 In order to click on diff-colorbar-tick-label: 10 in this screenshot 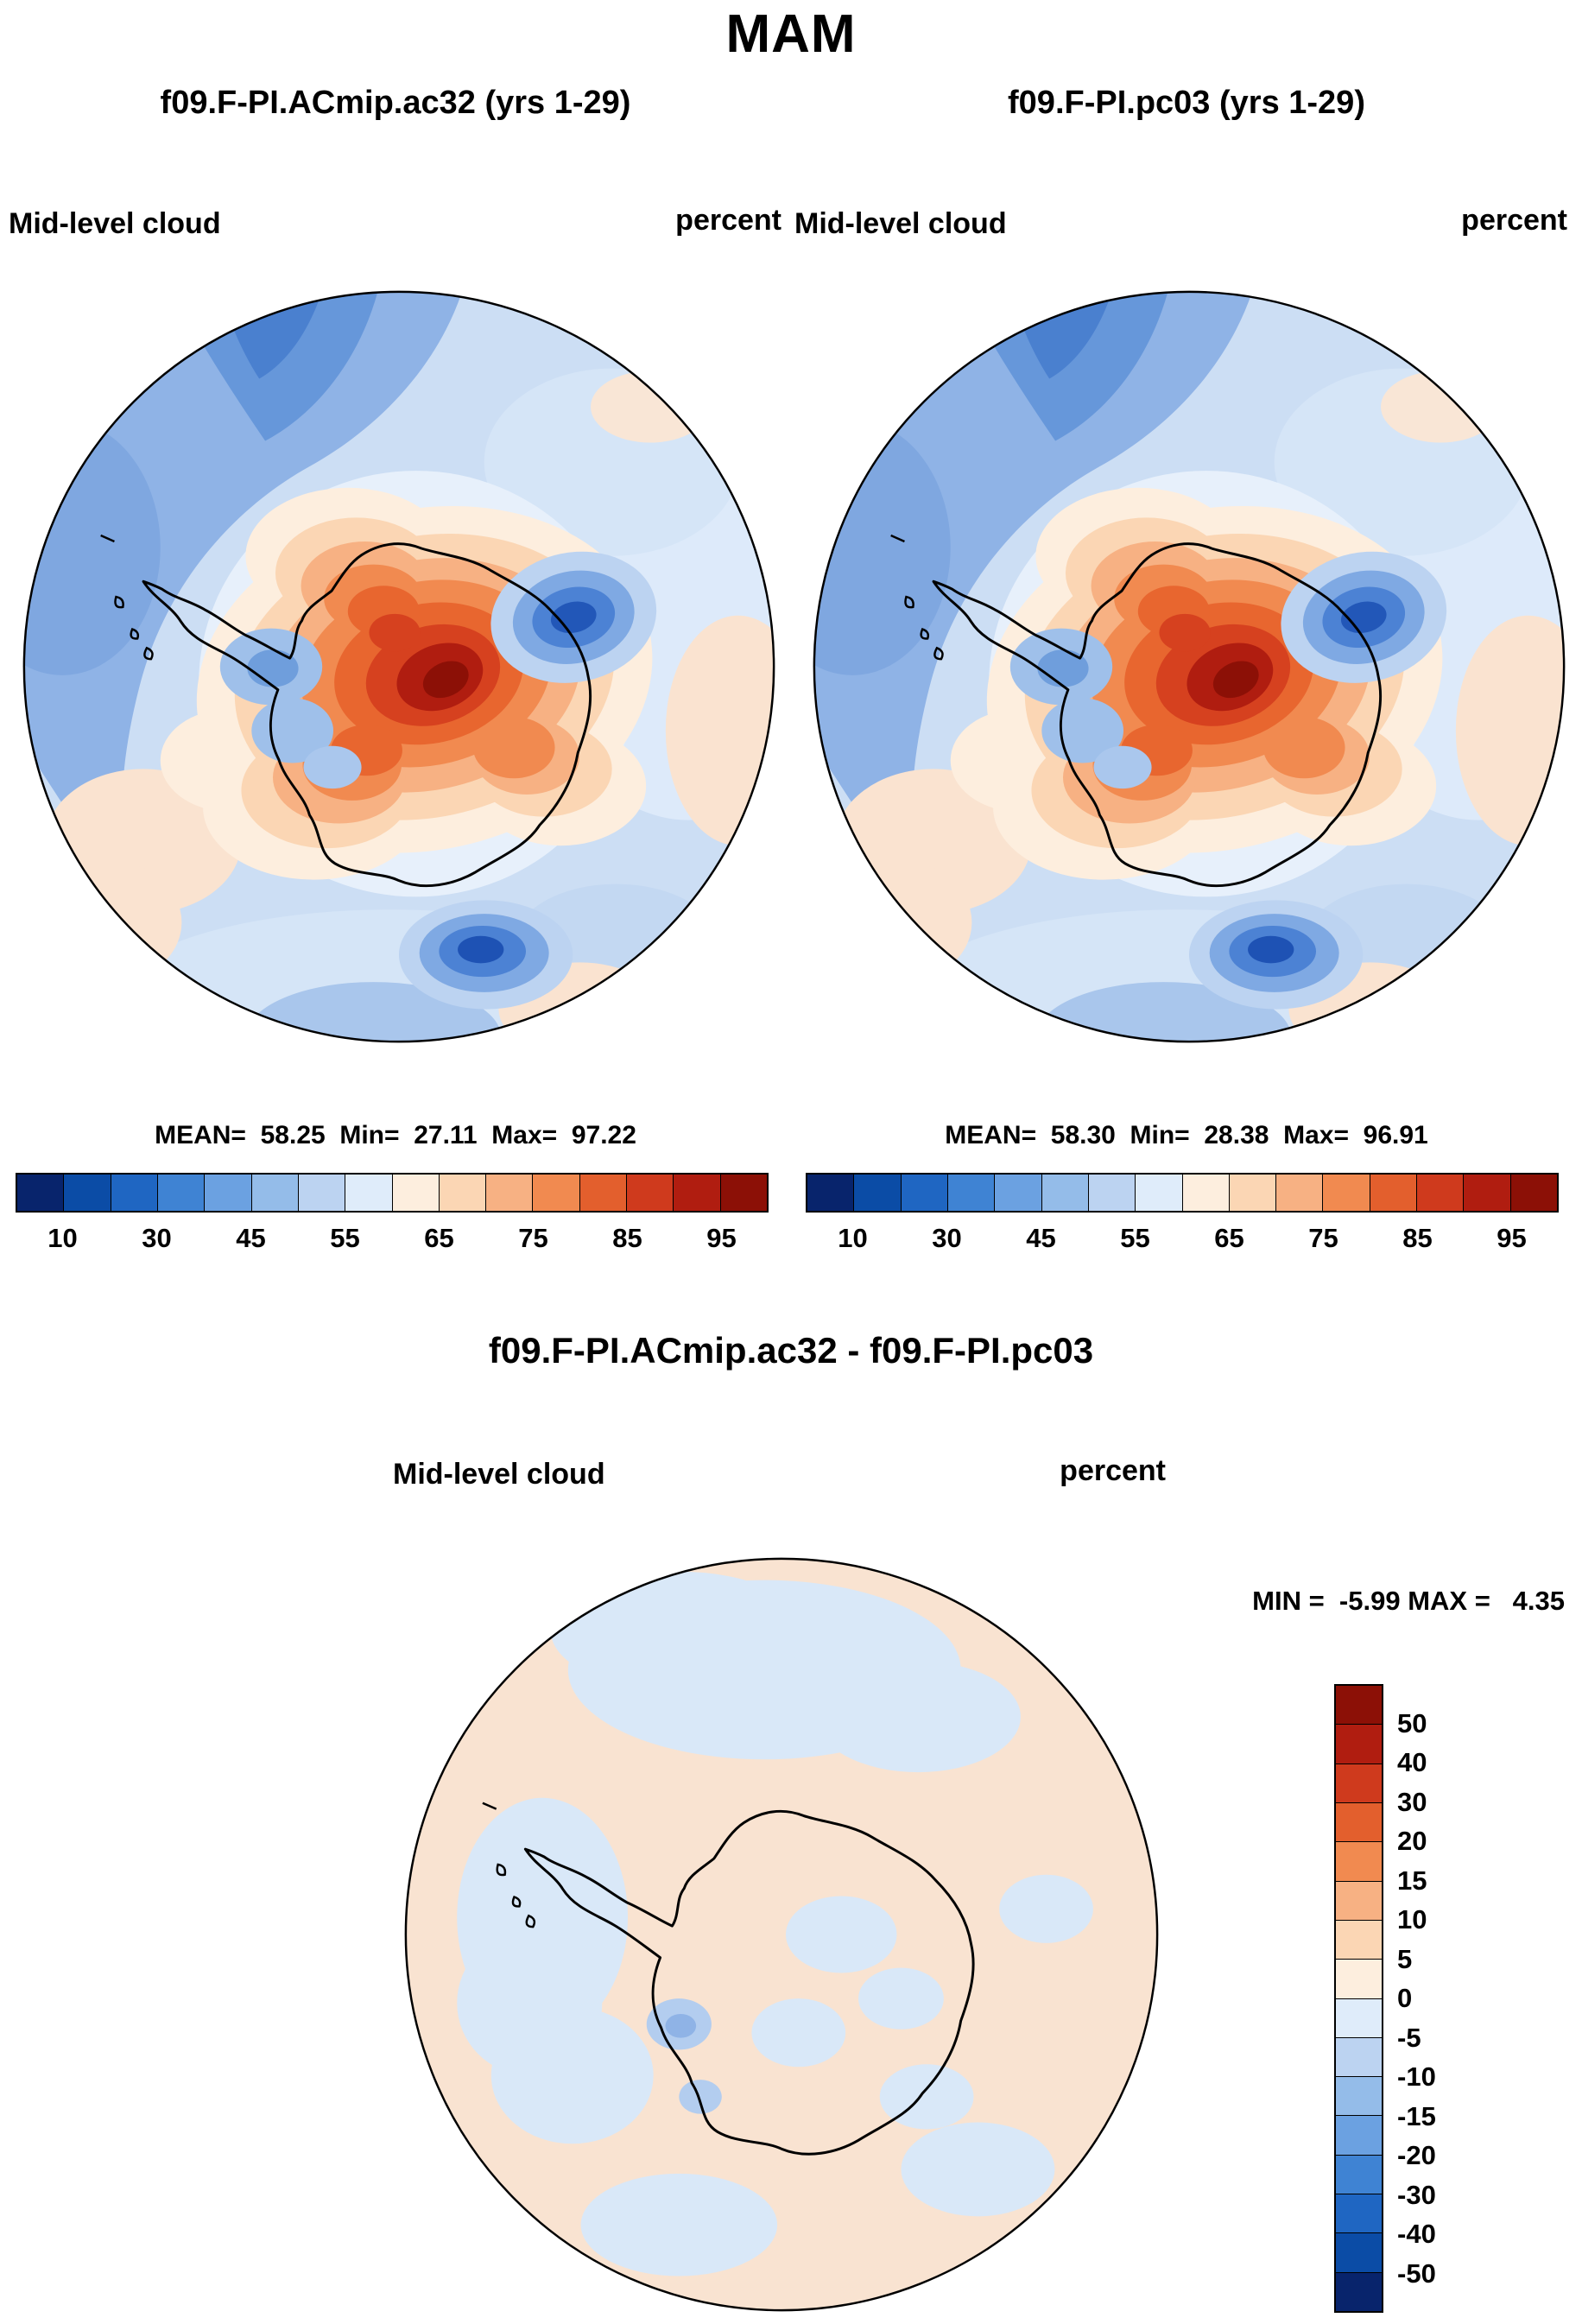, I will do `click(1412, 1919)`.